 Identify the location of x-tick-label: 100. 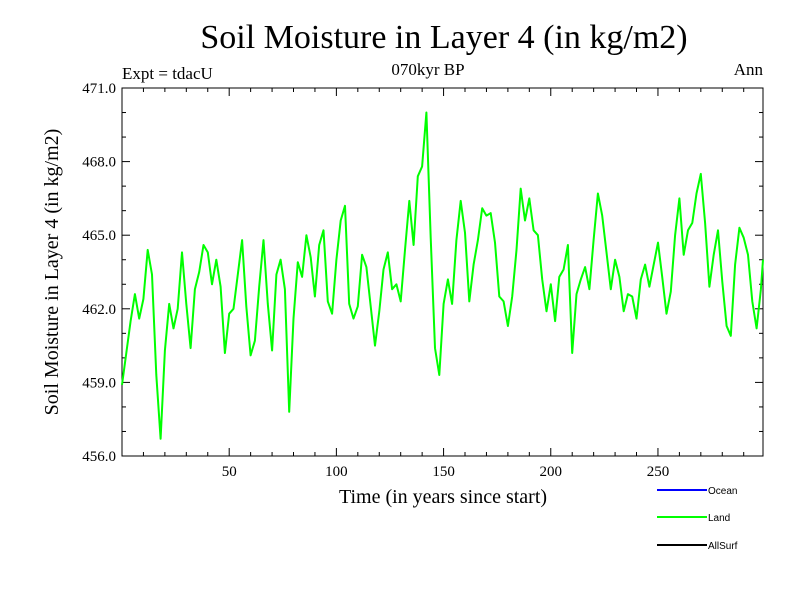
(336, 472).